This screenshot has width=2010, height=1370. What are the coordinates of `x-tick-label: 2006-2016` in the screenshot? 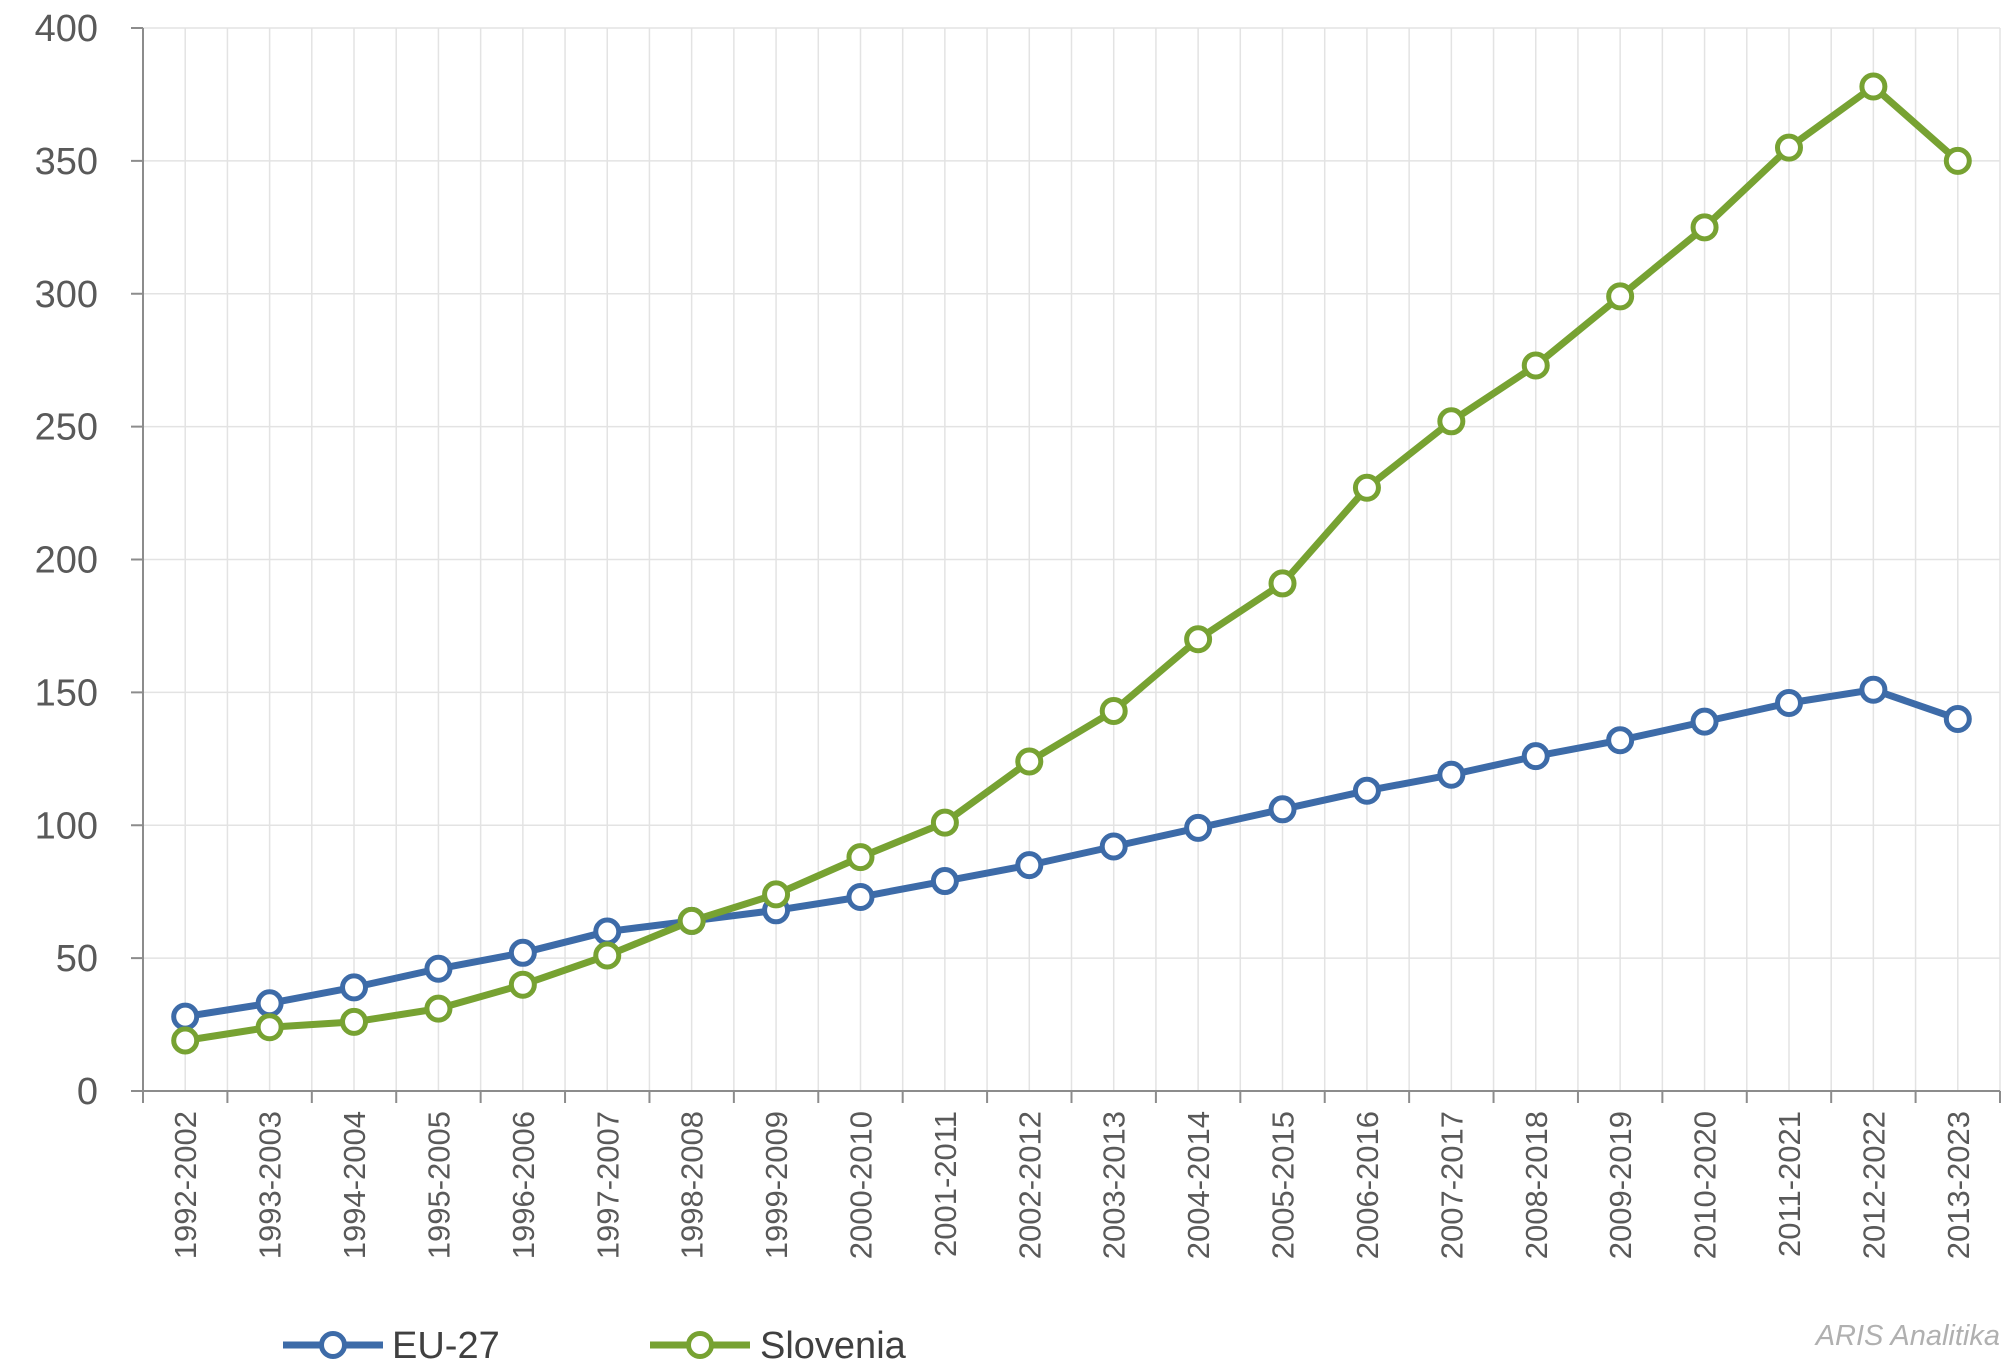 It's located at (1367, 1185).